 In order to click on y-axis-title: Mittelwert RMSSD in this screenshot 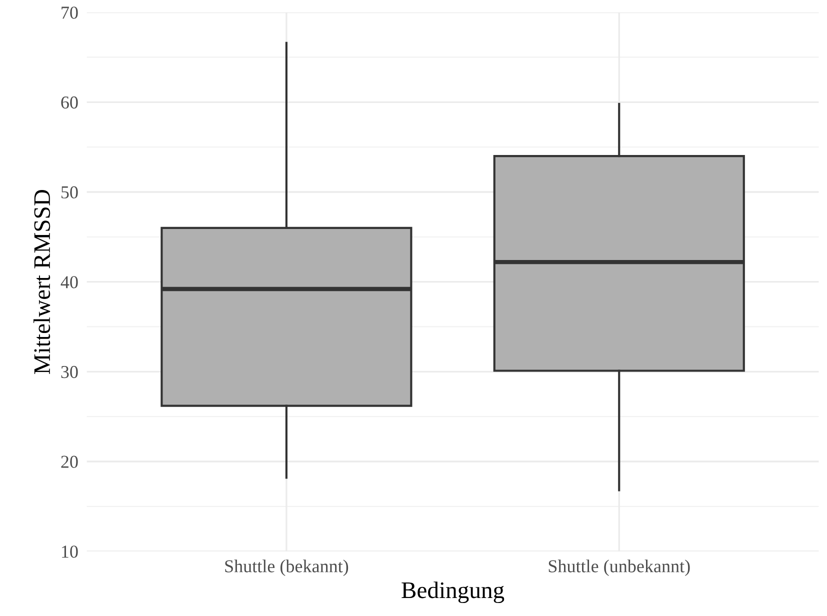, I will do `click(41, 282)`.